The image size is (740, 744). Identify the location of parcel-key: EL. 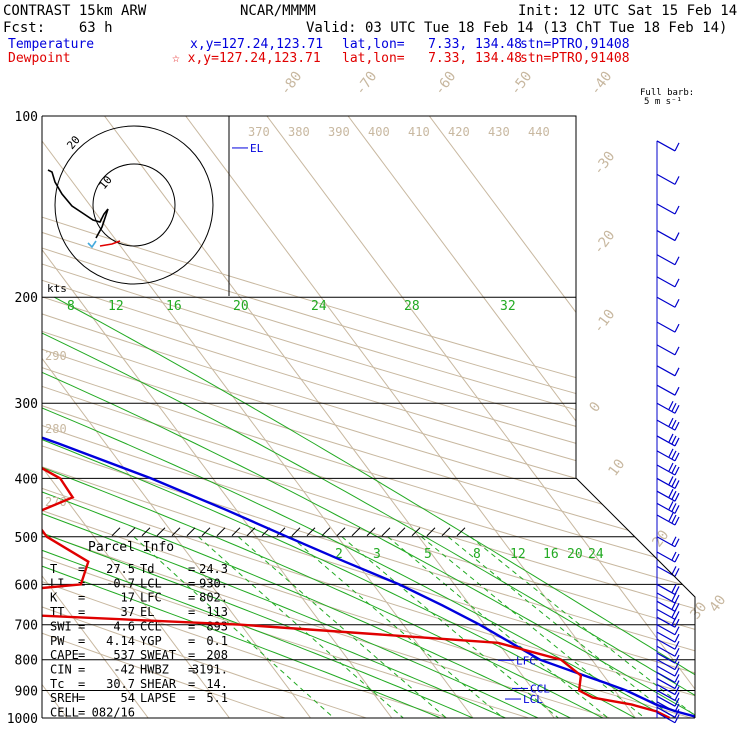
(147, 612).